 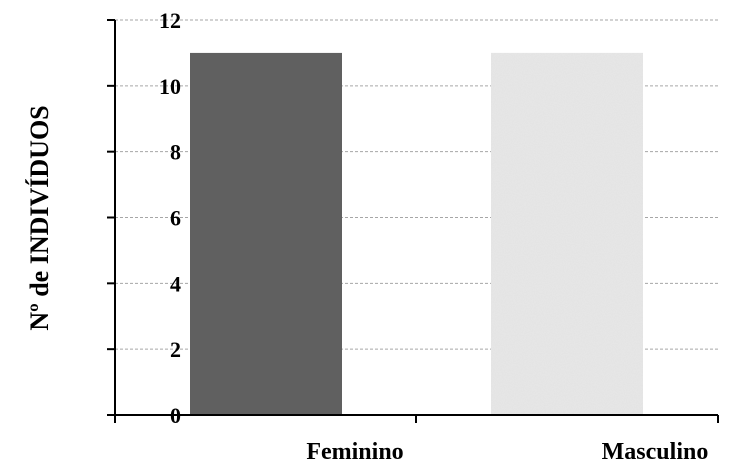 What do you see at coordinates (507, 452) in the screenshot?
I see `category-labels: Feminino Masculino` at bounding box center [507, 452].